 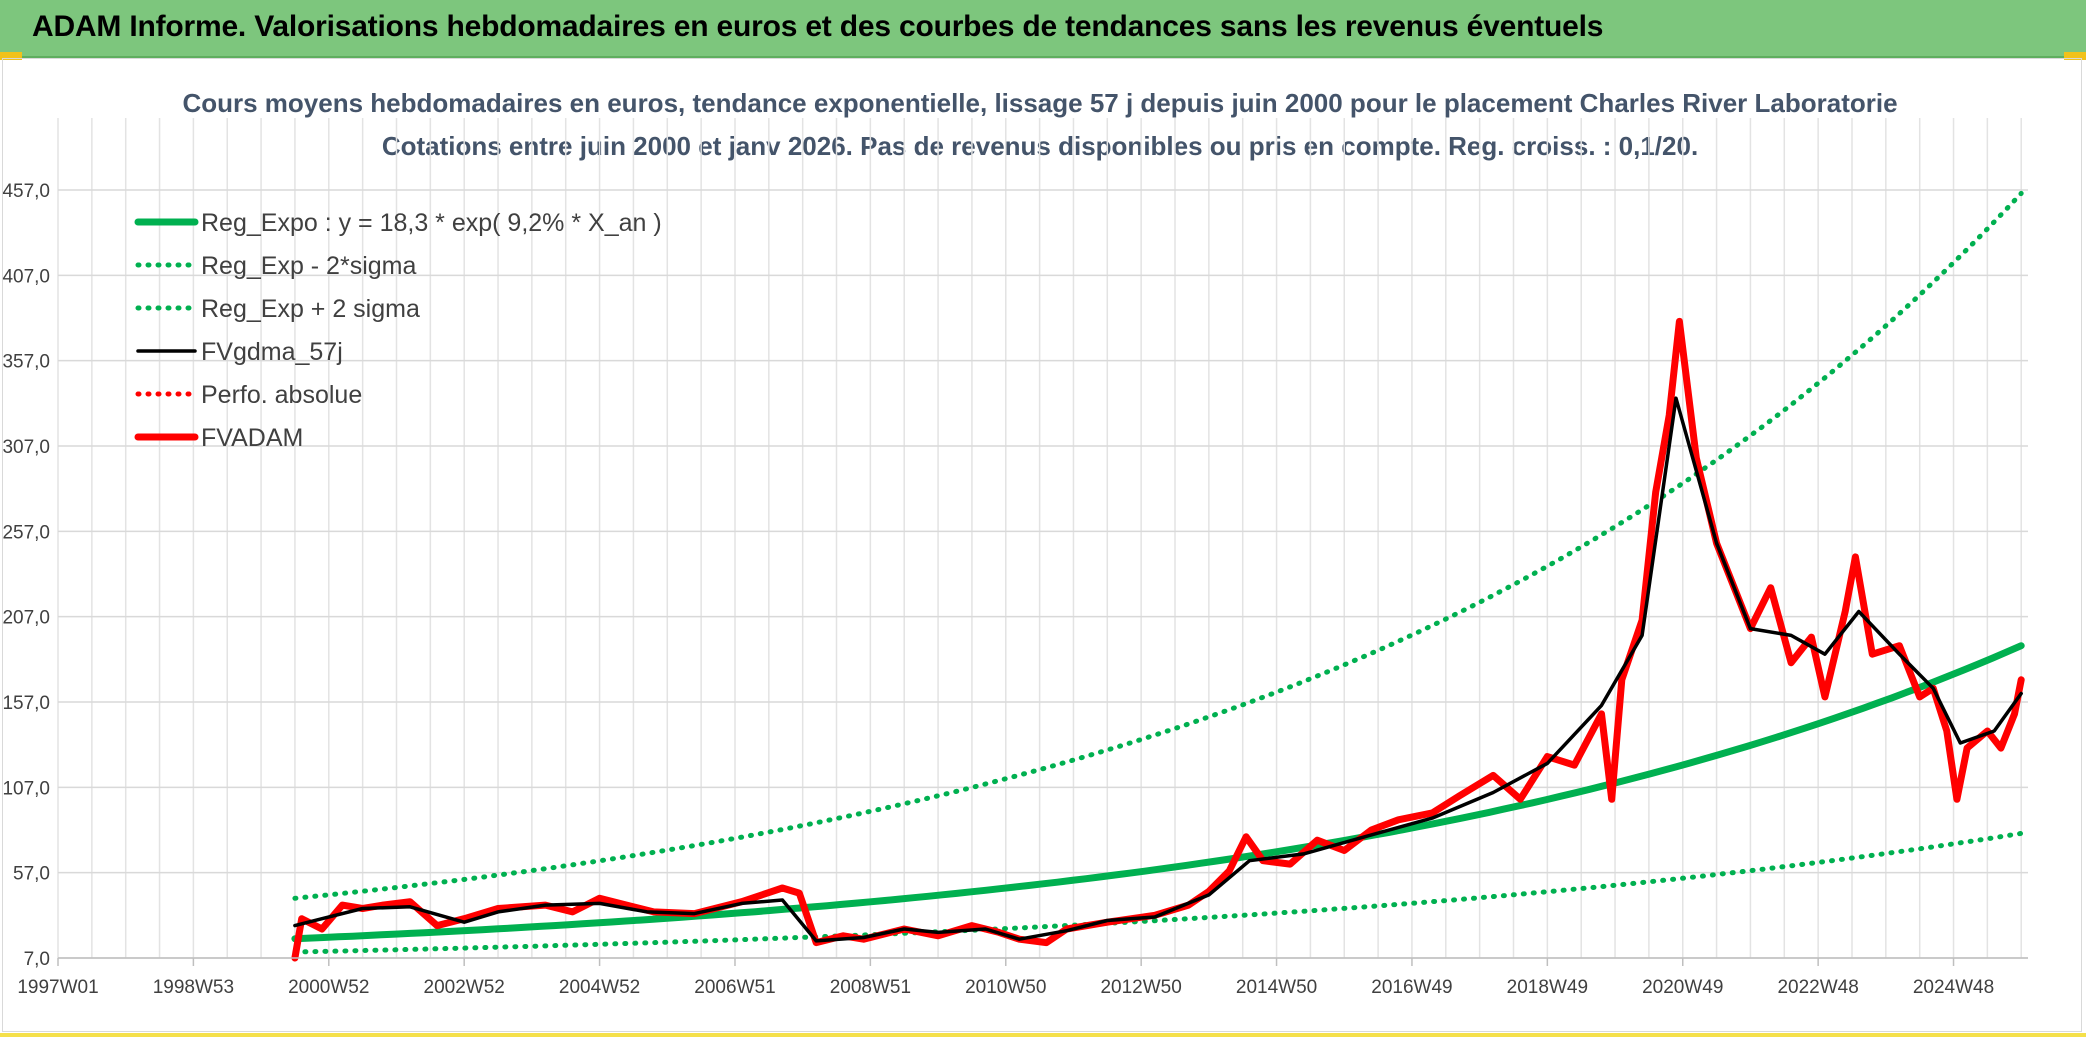 What do you see at coordinates (26, 703) in the screenshot?
I see `y-tick-label: 157,0` at bounding box center [26, 703].